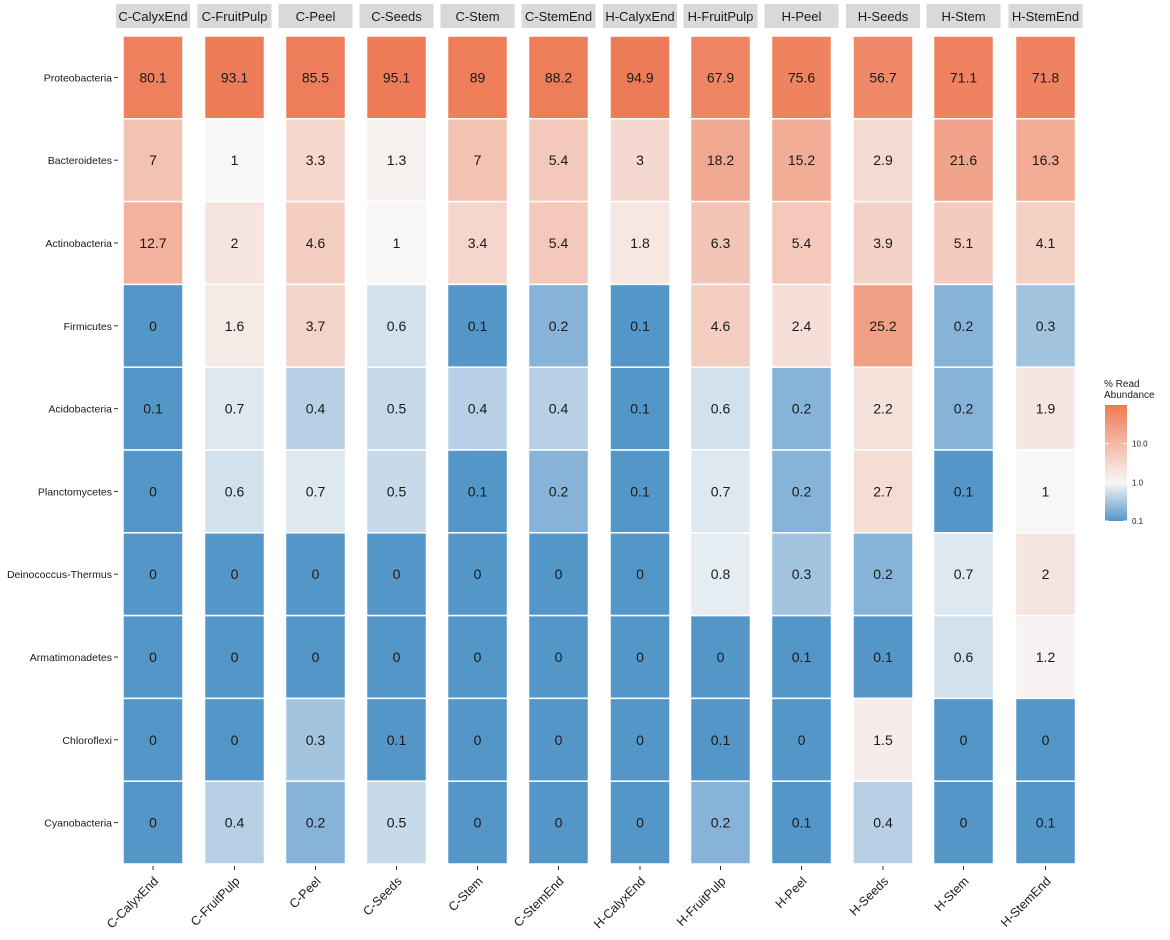 The image size is (1170, 940). I want to click on cell-value-label: 7, so click(153, 160).